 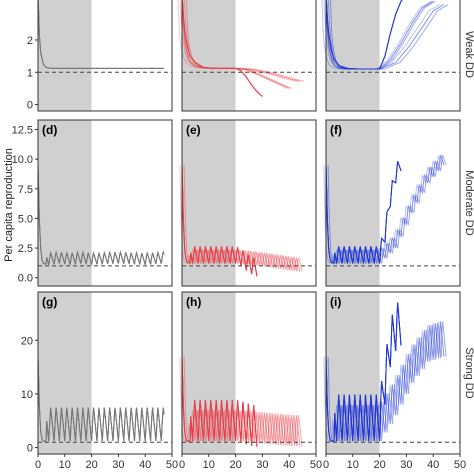 I want to click on strip-label: Strong DD, so click(x=468, y=372).